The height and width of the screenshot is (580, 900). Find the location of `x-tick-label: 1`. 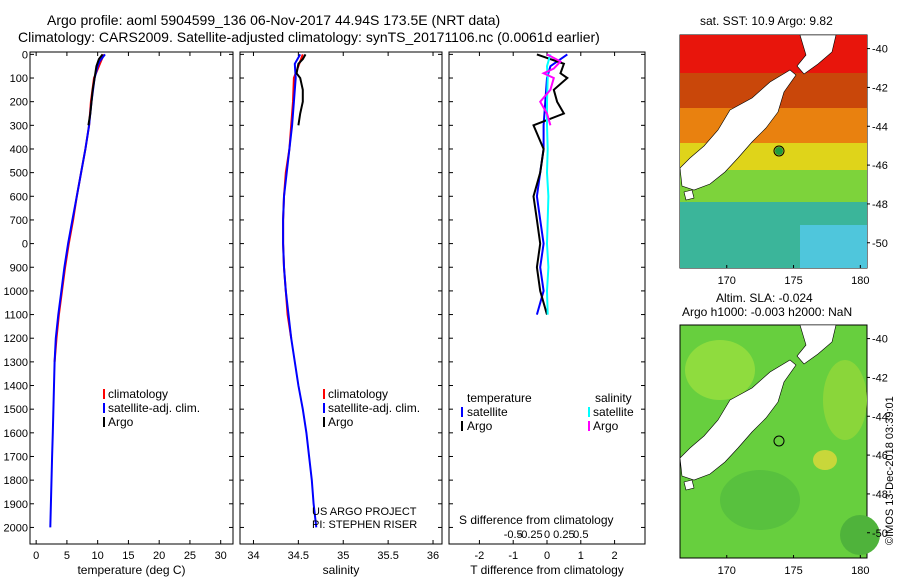

x-tick-label: 1 is located at coordinates (581, 556).